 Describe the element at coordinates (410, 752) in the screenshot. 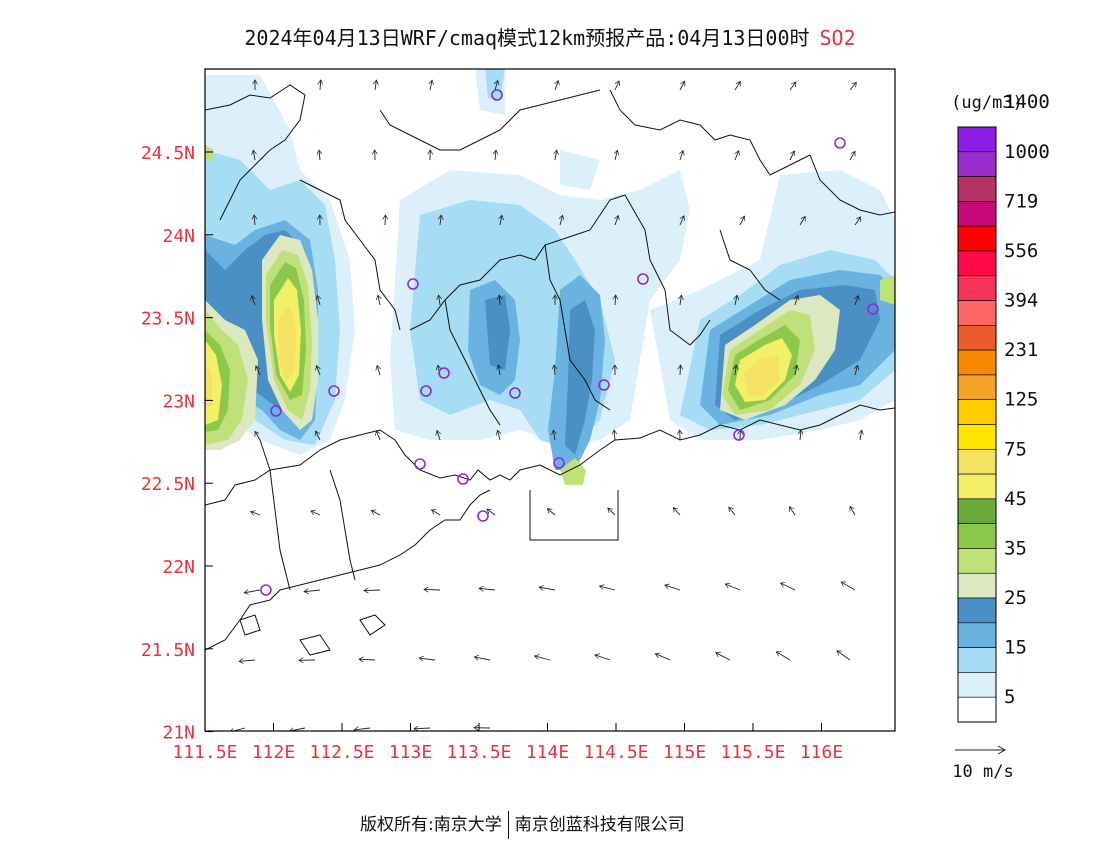

I see `lon-tick-label: 113E` at that location.